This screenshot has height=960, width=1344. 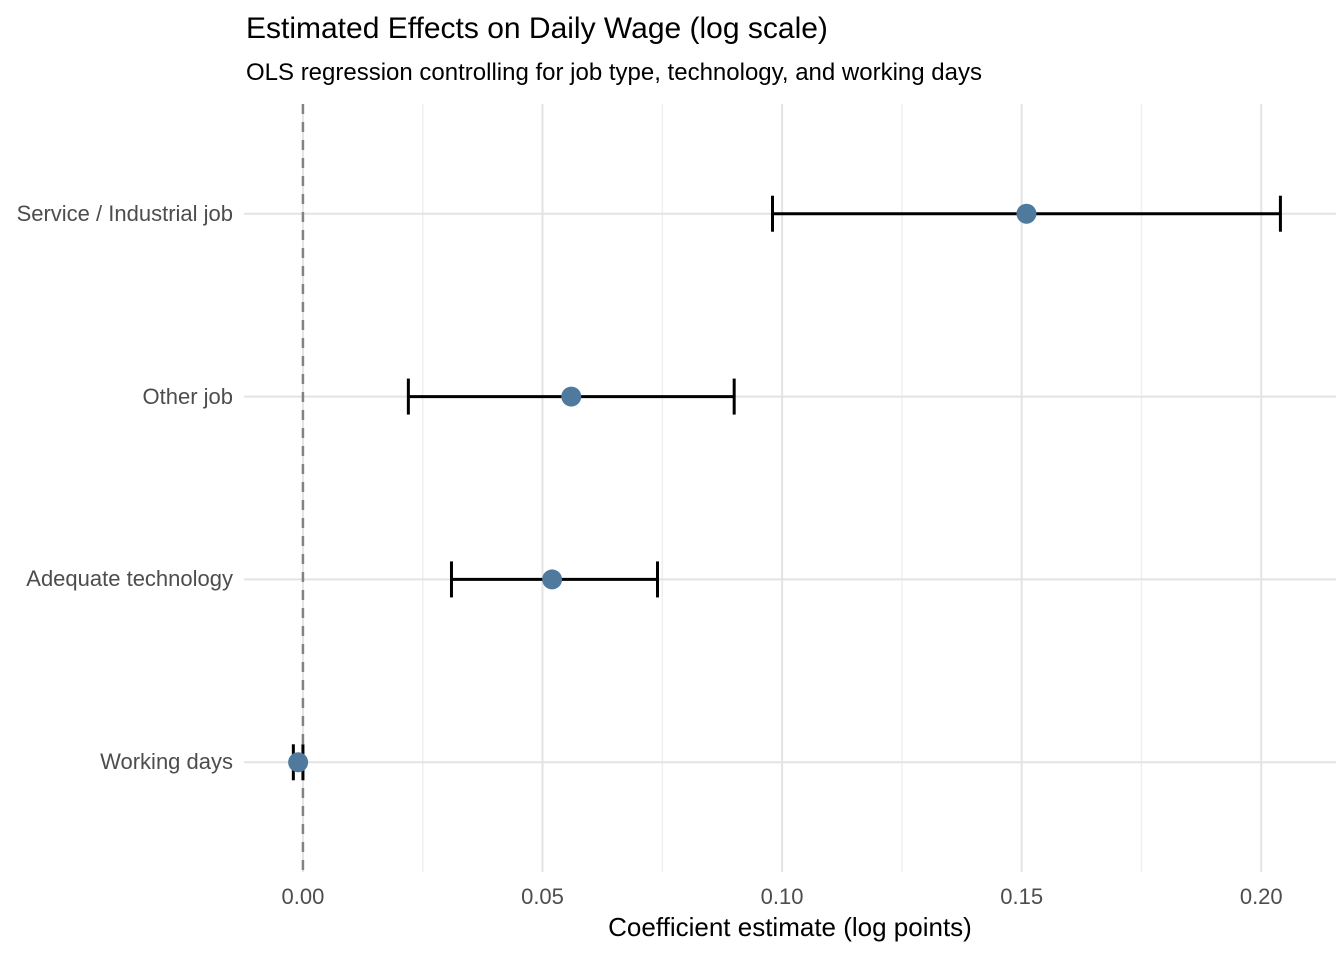 I want to click on x-axis-tick-label: 0.00, so click(x=303, y=896).